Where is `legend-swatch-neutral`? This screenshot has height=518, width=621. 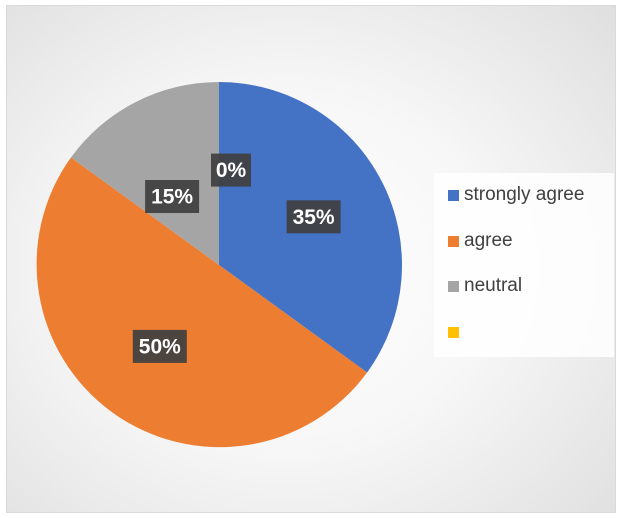 legend-swatch-neutral is located at coordinates (453, 286).